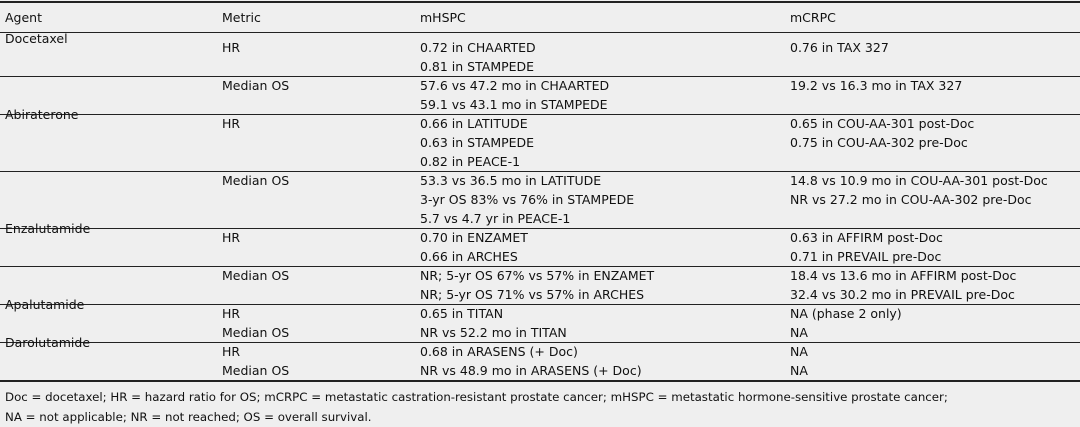 This screenshot has height=427, width=1080. I want to click on mcrpc-cell: NR vs 27.2 mo in COU-AA-302 pre-Doc, so click(911, 199).